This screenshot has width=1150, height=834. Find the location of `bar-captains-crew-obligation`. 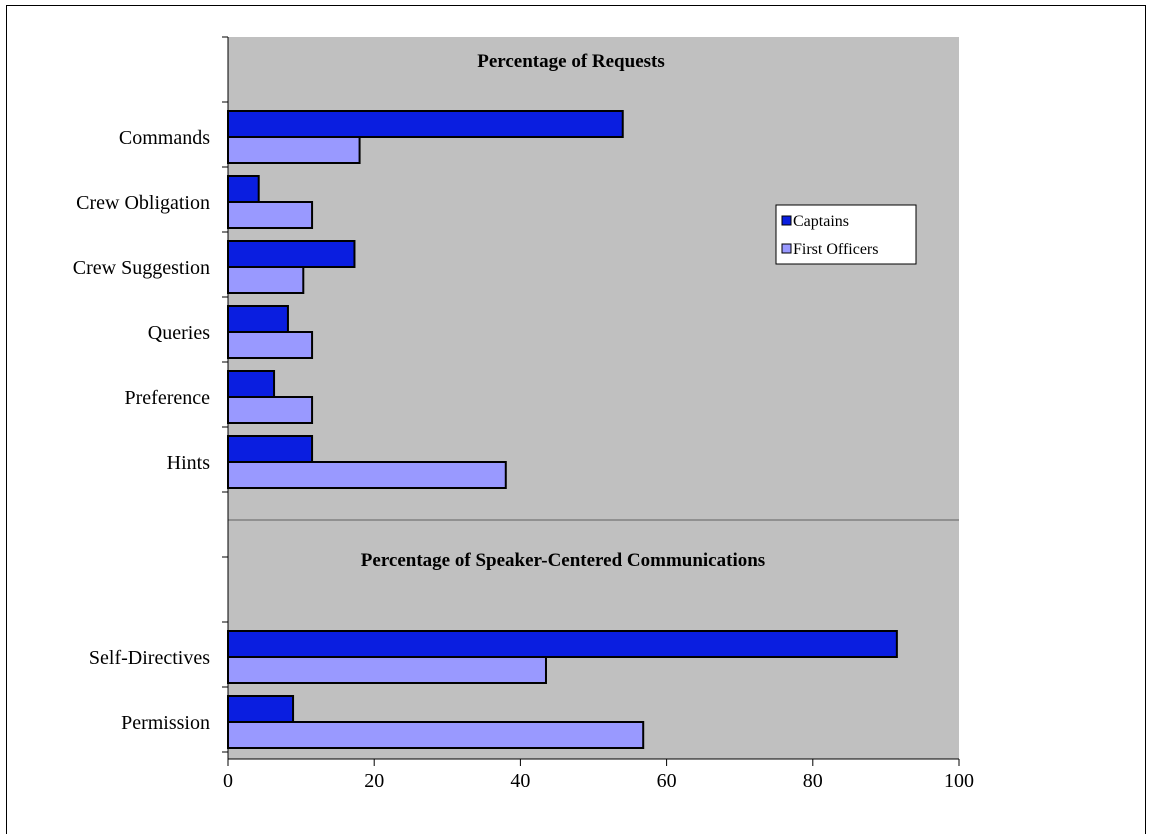

bar-captains-crew-obligation is located at coordinates (243, 189).